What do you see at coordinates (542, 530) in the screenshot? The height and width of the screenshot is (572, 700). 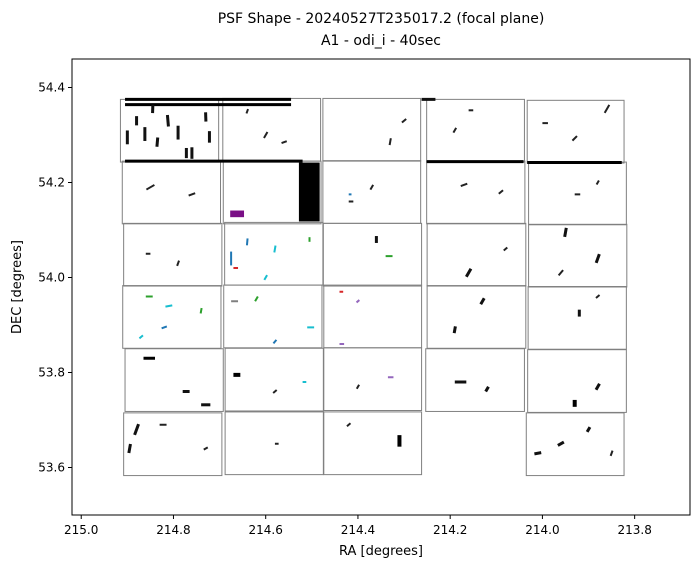 I see `x-tick-label-5: 214.0` at bounding box center [542, 530].